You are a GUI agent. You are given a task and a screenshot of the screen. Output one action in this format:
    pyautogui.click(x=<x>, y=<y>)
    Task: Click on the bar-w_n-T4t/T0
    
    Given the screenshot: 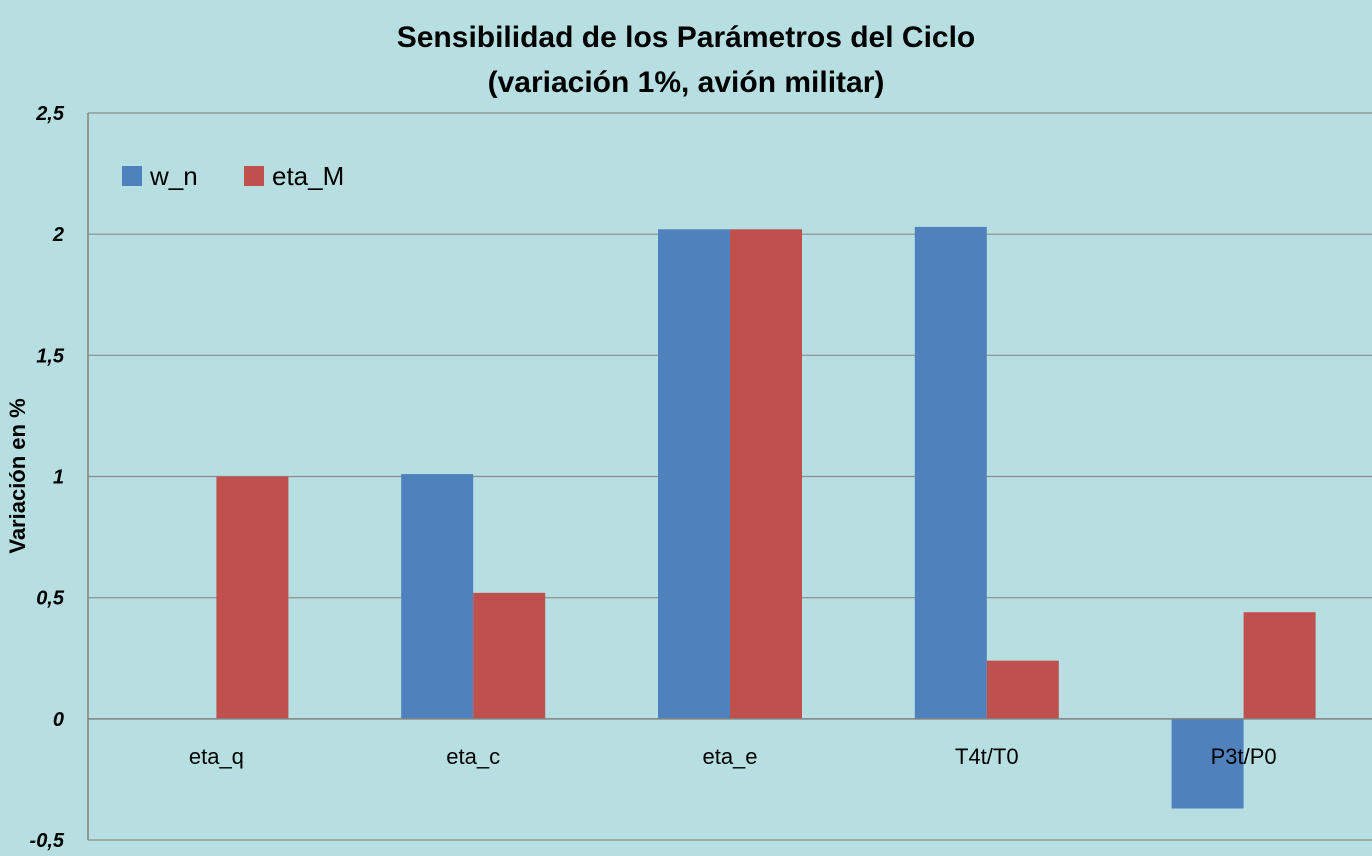 What is the action you would take?
    pyautogui.click(x=950, y=472)
    